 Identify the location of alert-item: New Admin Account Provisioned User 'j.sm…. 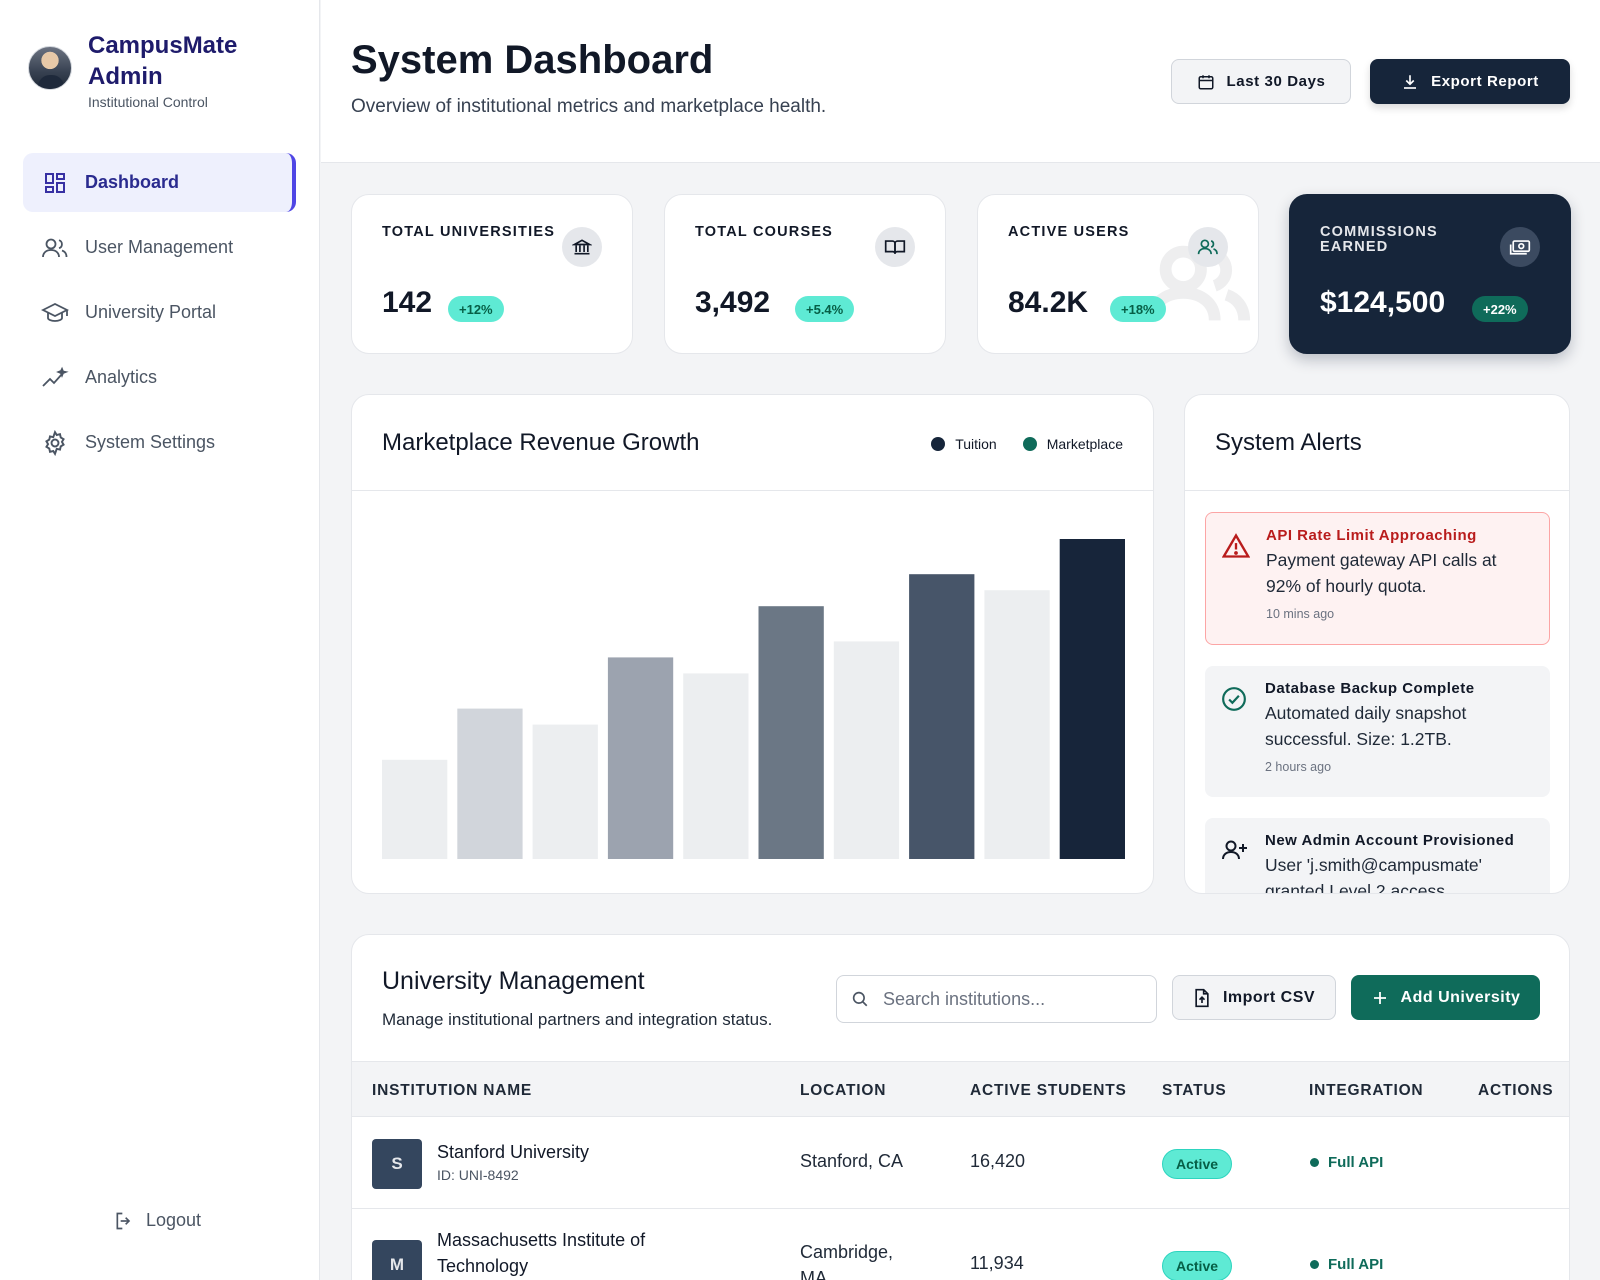
(1377, 856).